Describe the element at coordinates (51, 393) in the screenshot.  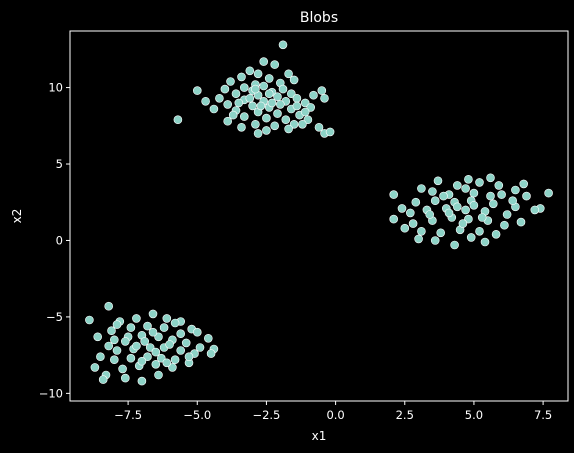
I see `y-tick-label: −10` at that location.